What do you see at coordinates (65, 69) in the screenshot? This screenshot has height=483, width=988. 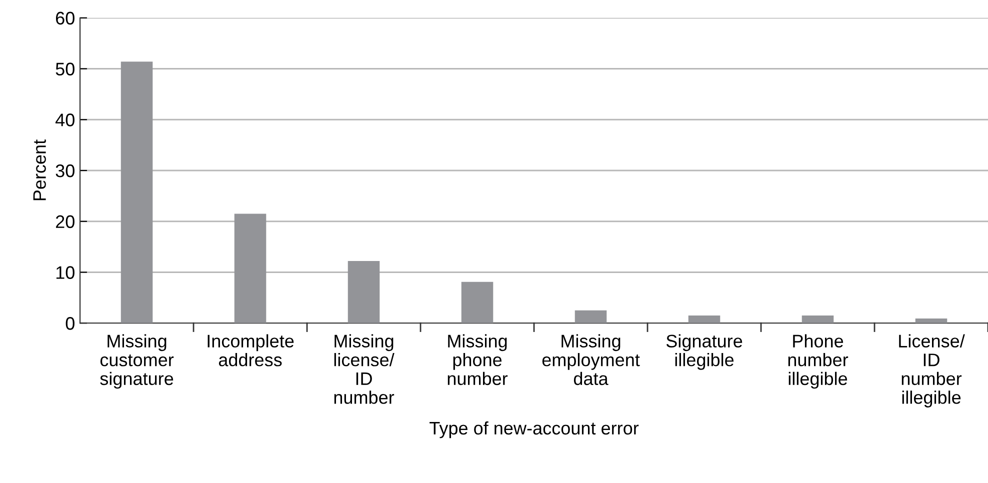 I see `y-tick-label: 50` at bounding box center [65, 69].